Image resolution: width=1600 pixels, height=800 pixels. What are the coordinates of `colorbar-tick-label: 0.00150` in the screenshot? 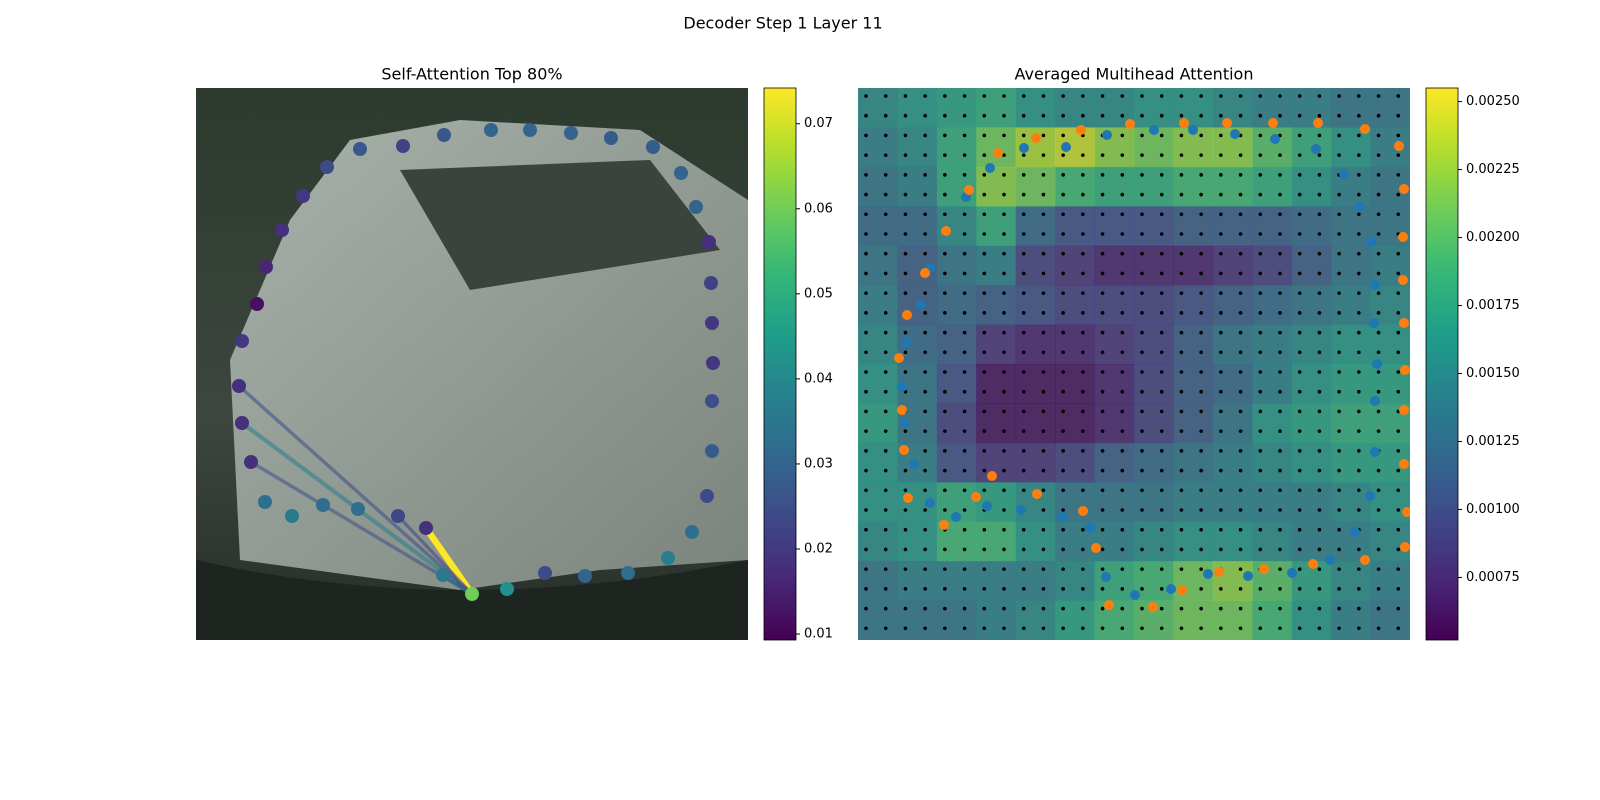 It's located at (1493, 373).